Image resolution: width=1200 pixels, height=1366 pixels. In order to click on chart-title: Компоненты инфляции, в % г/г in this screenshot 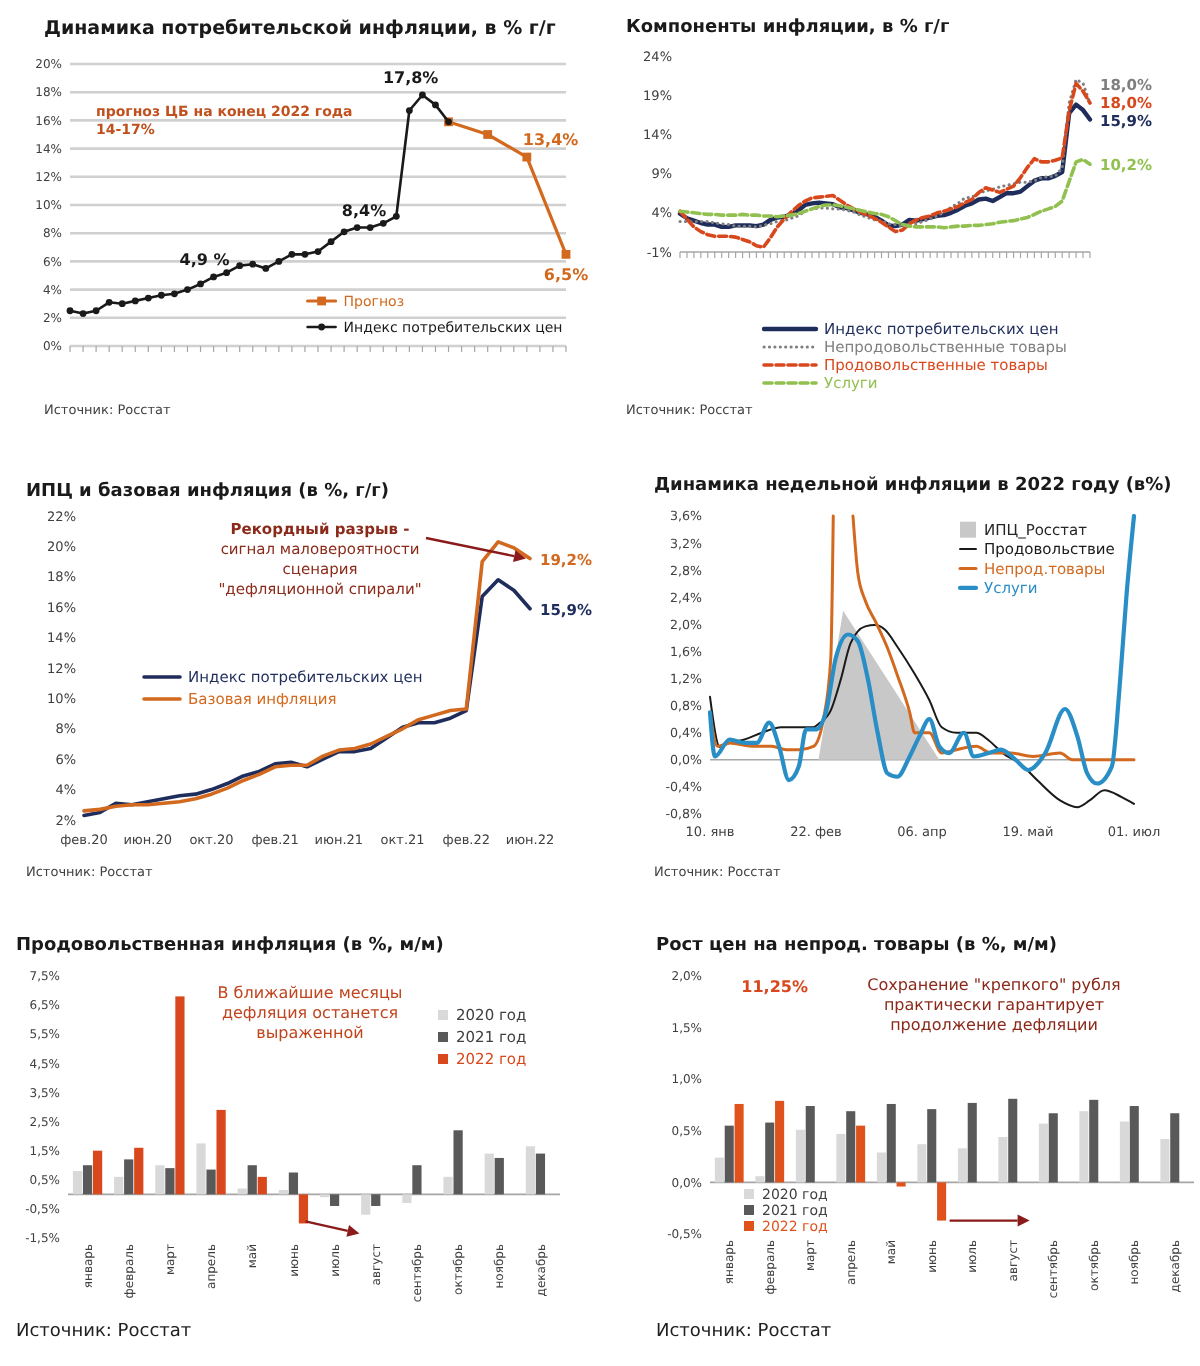, I will do `click(788, 28)`.